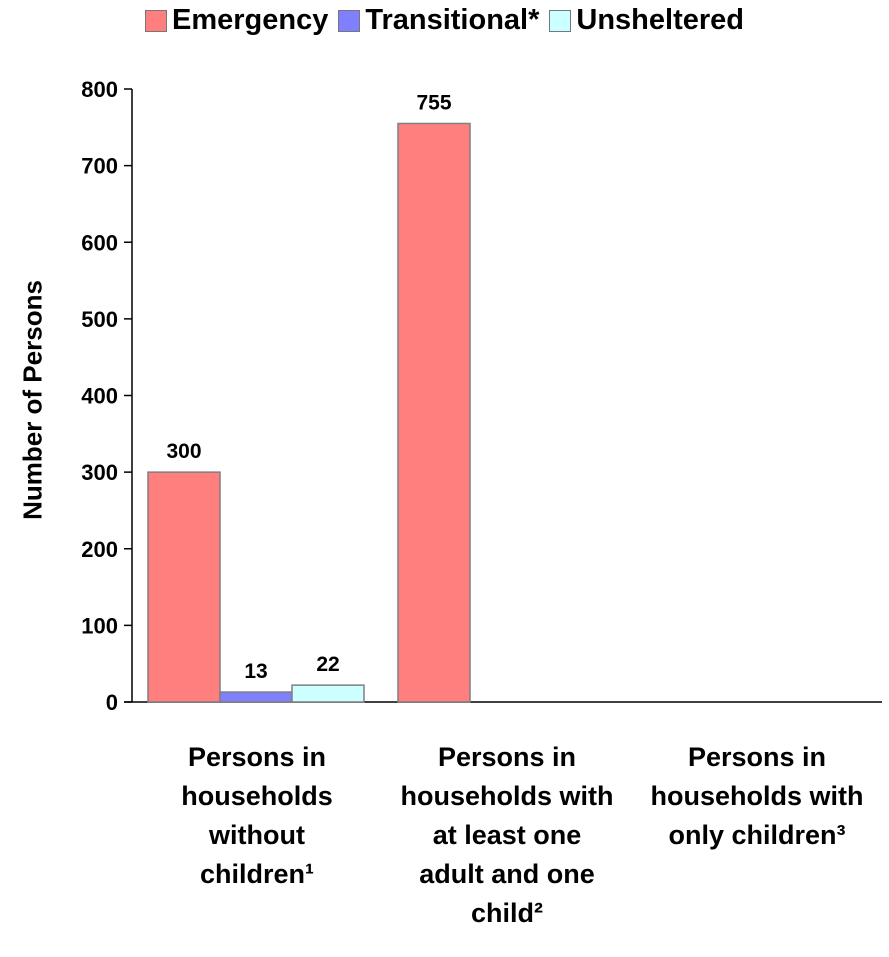 This screenshot has width=889, height=957. I want to click on legend-item-unsheltered: Unsheltered, so click(646, 20).